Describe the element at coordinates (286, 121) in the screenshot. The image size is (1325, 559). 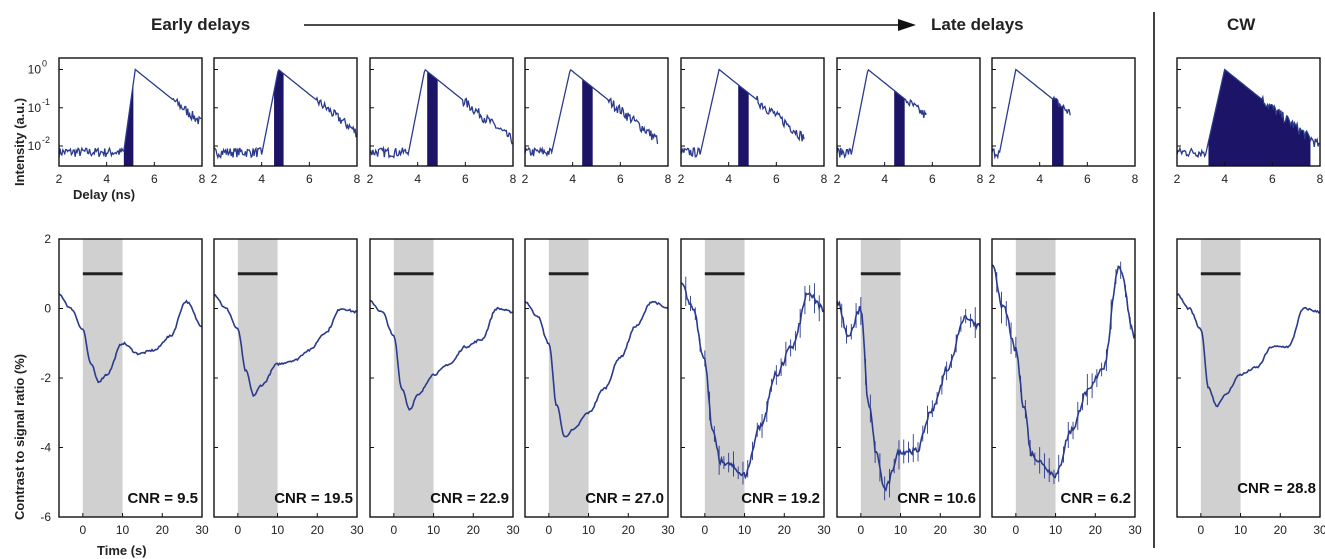
I see `tpsf-panel-2: 2 4 6 8` at that location.